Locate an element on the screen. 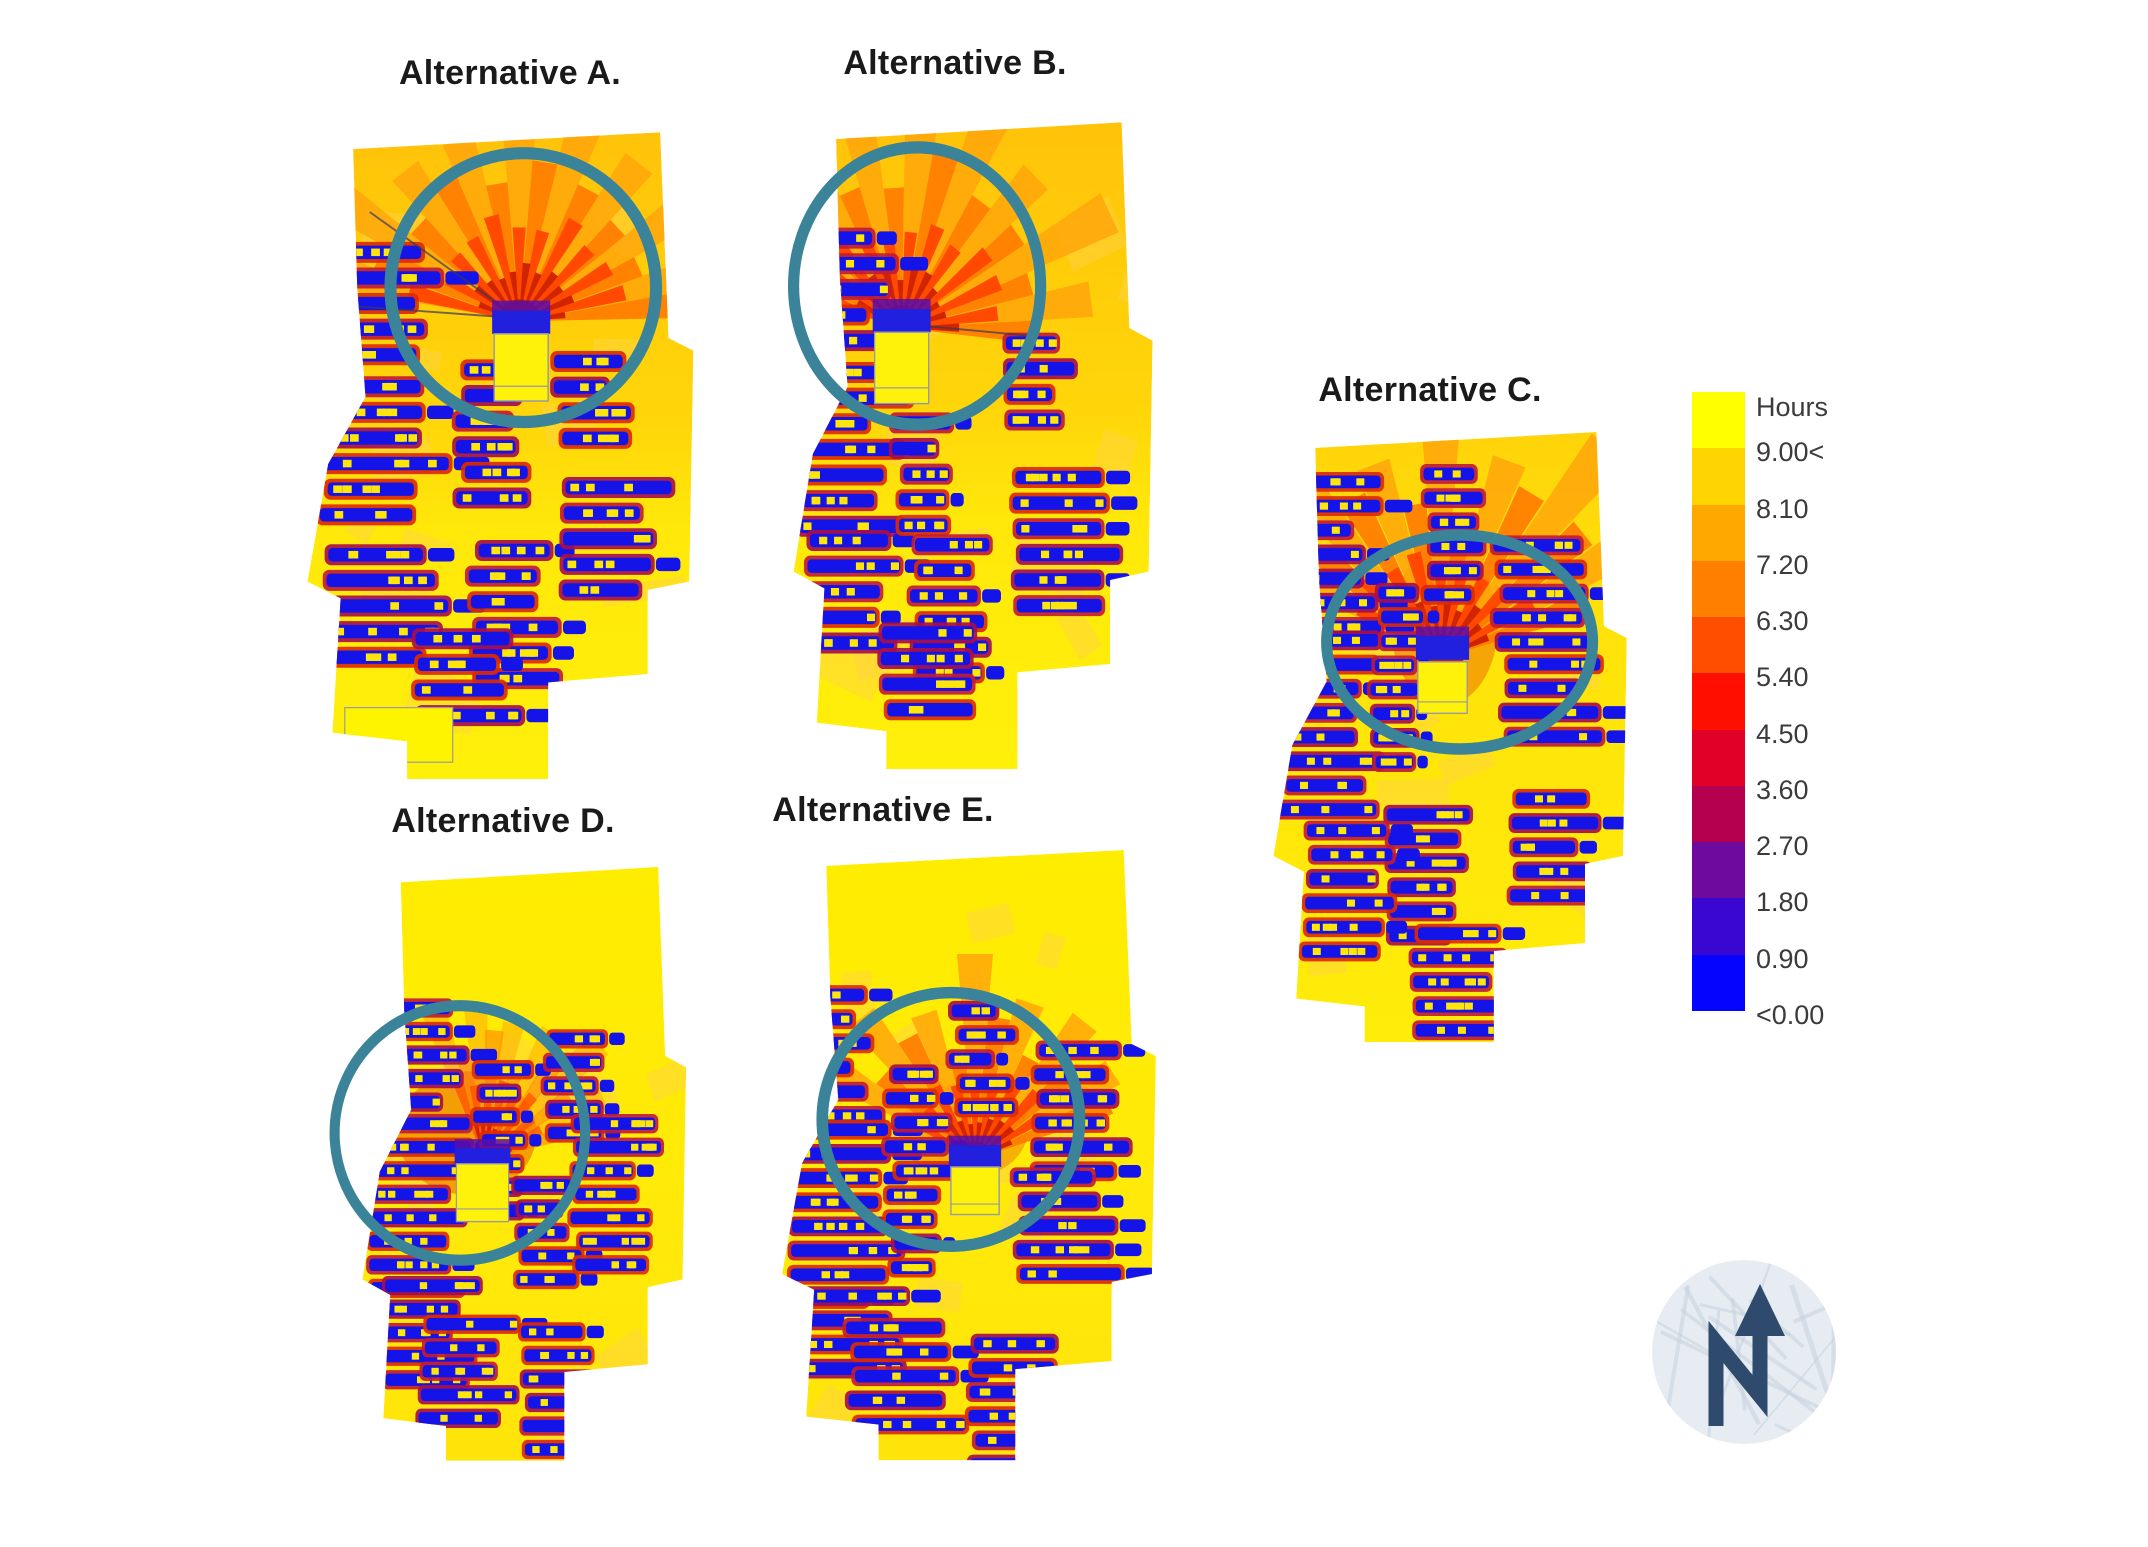  north-arrow-icon is located at coordinates (1744, 1352).